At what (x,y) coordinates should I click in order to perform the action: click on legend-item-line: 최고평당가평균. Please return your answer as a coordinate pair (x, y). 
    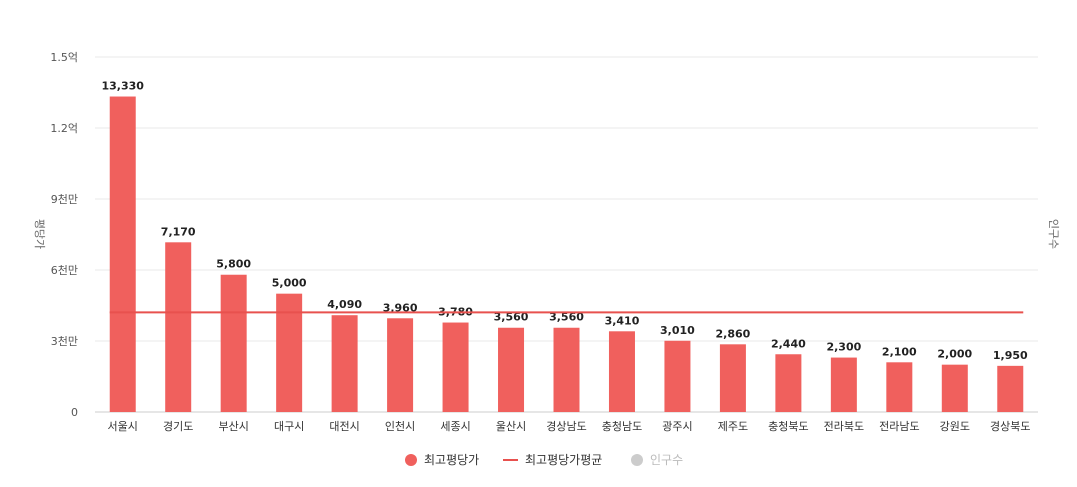
    Looking at the image, I should click on (552, 460).